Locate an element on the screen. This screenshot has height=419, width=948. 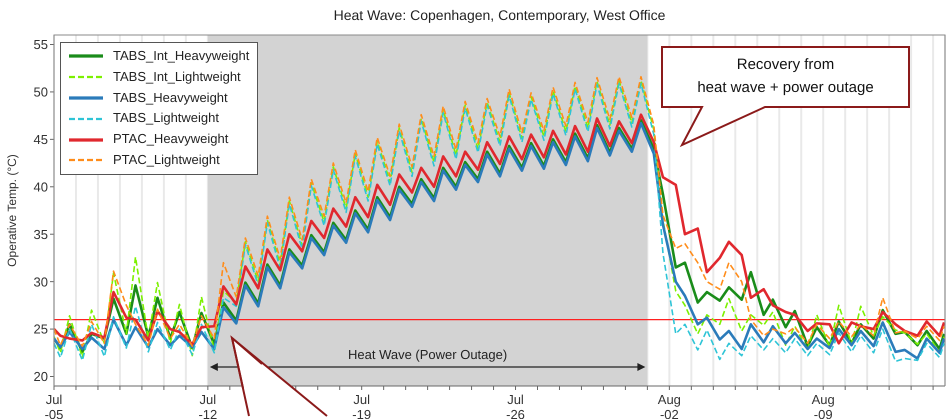
x-tick-label: Jul -26 is located at coordinates (515, 405).